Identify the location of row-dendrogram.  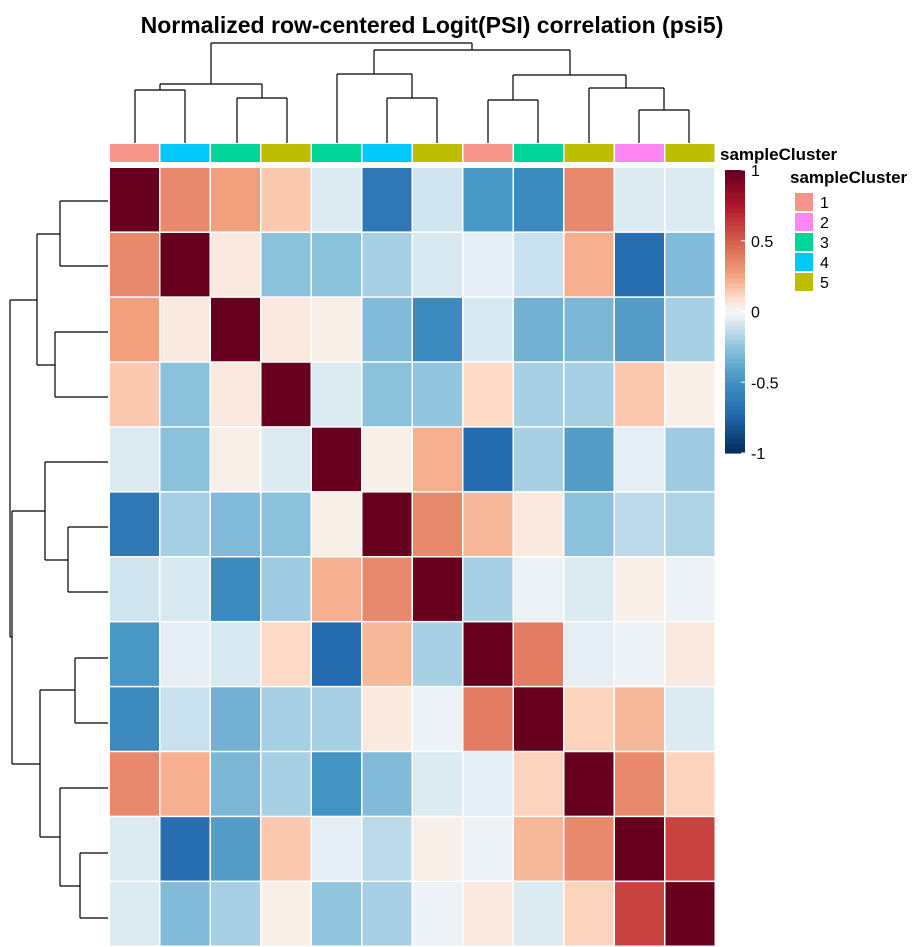
(58, 559).